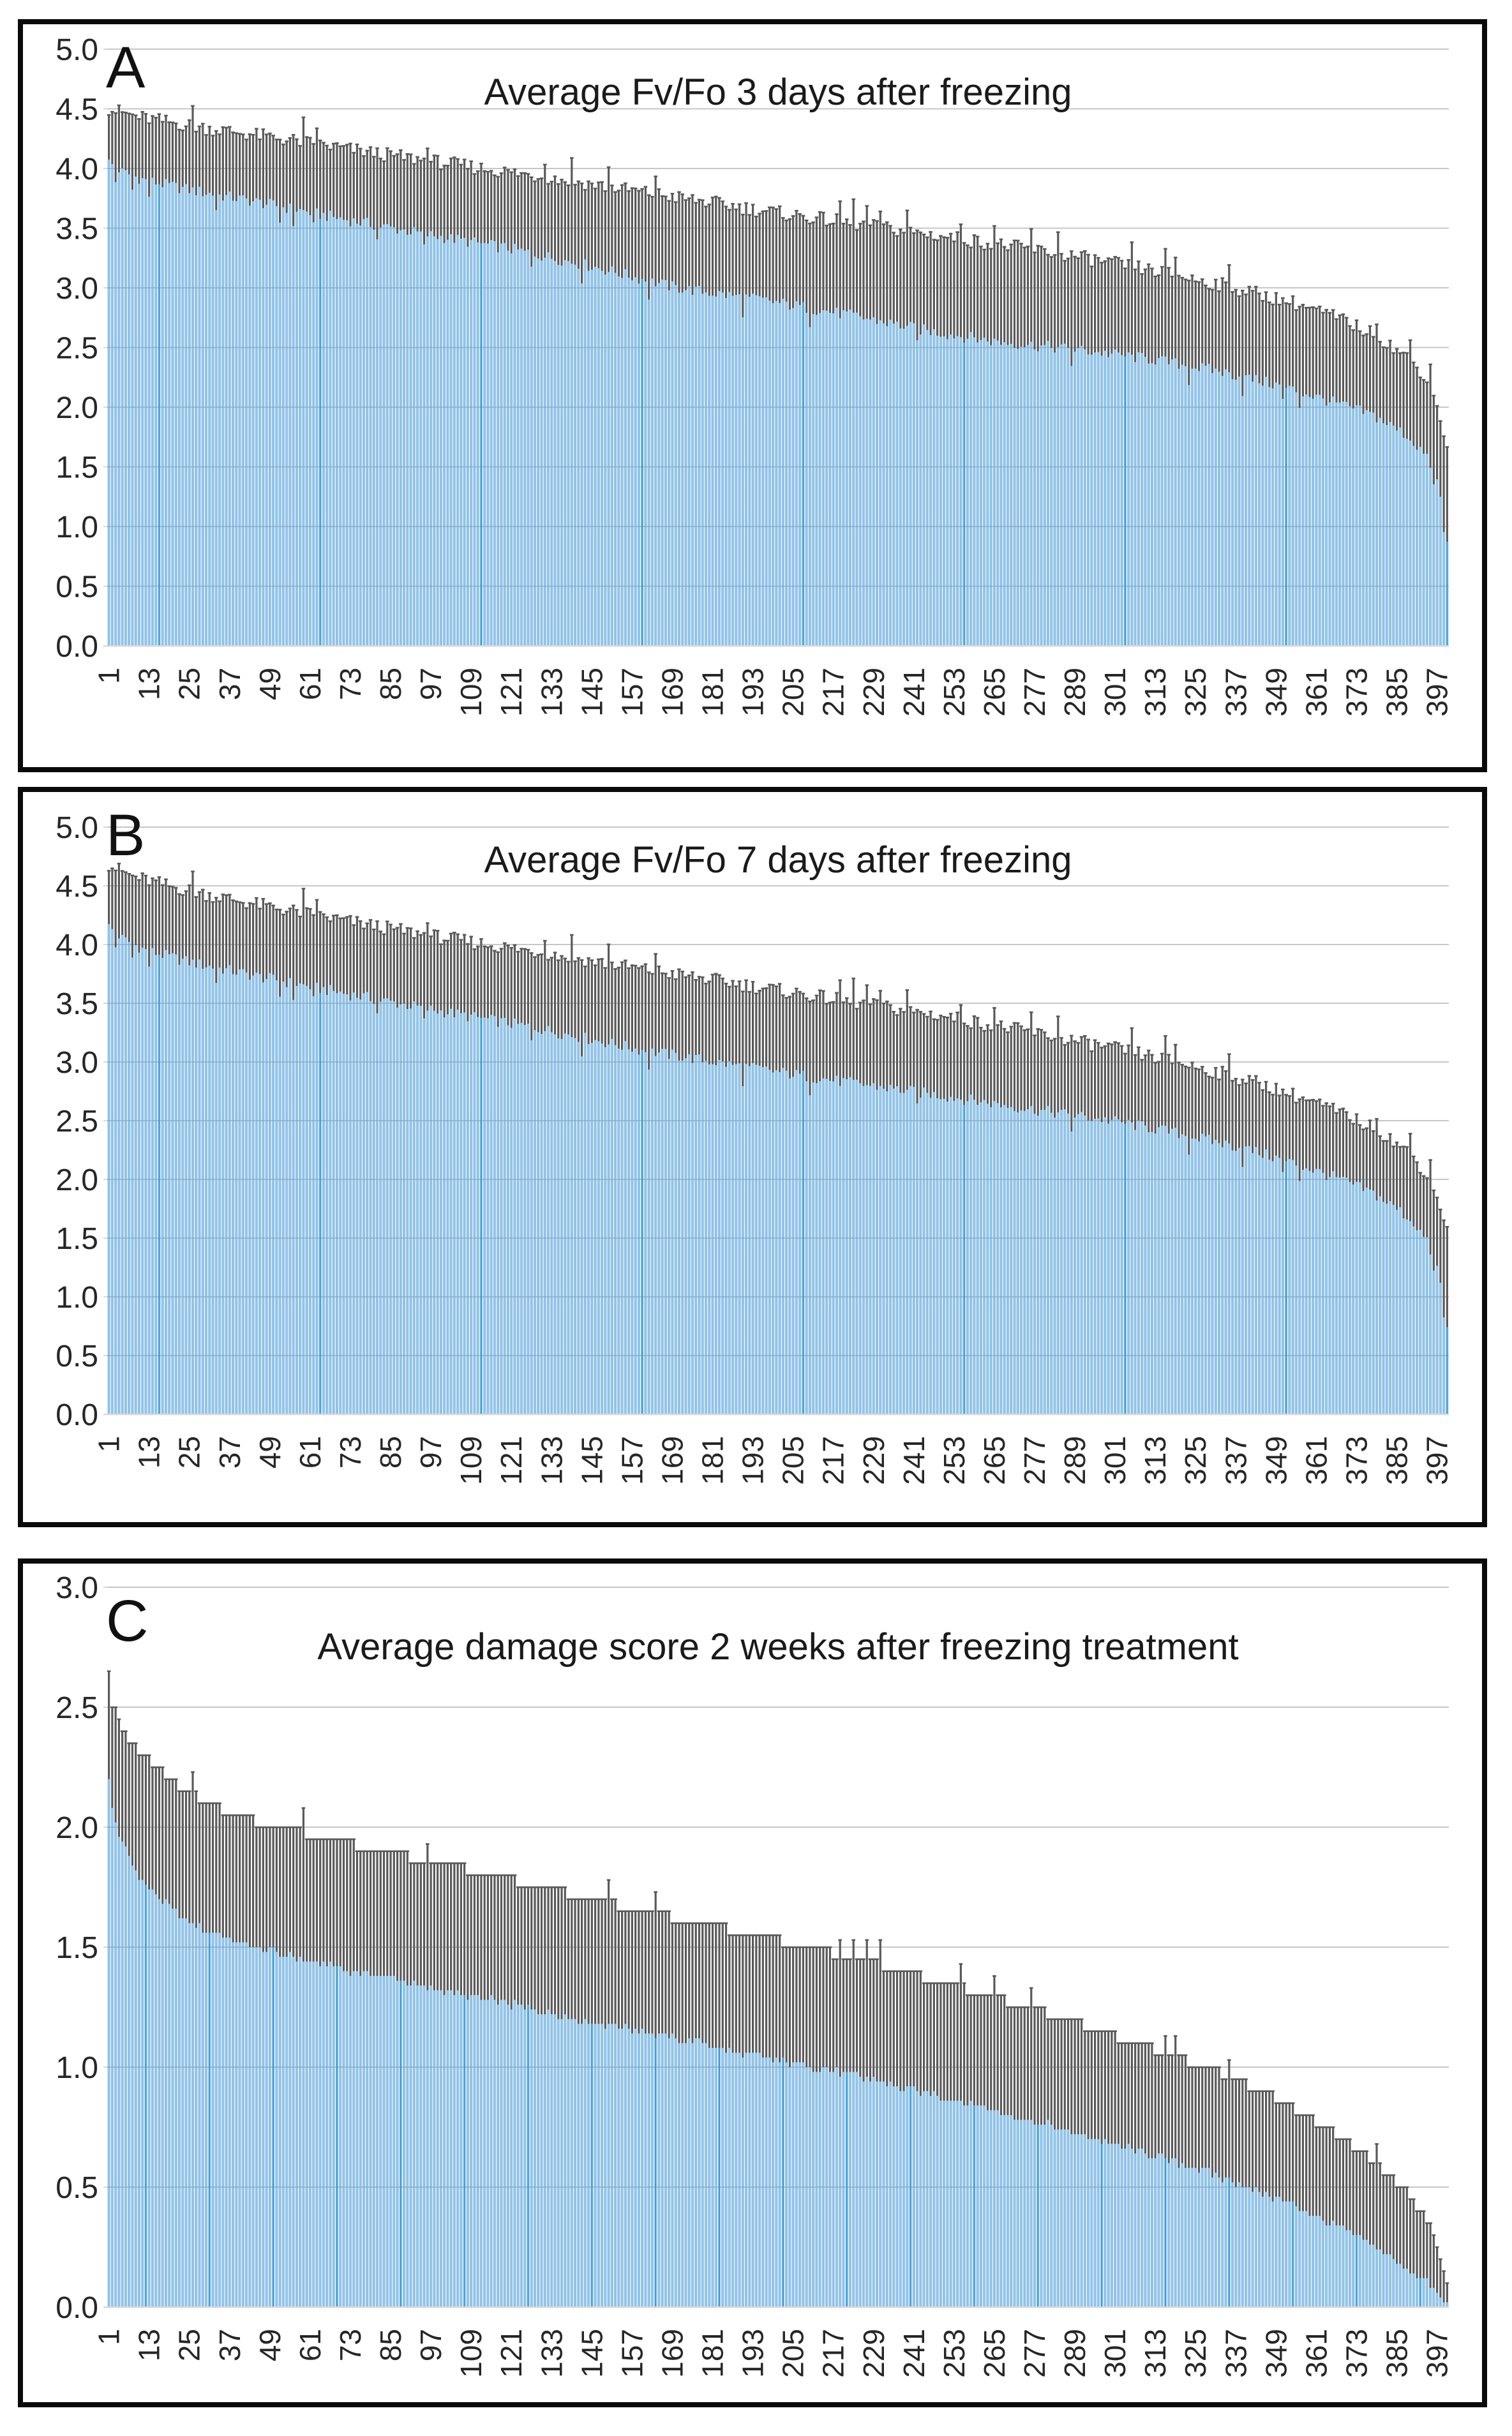 Image resolution: width=1512 pixels, height=2436 pixels. Describe the element at coordinates (778, 92) in the screenshot. I see `panel-a-title: Average Fv/Fo 3 days after freezing` at that location.